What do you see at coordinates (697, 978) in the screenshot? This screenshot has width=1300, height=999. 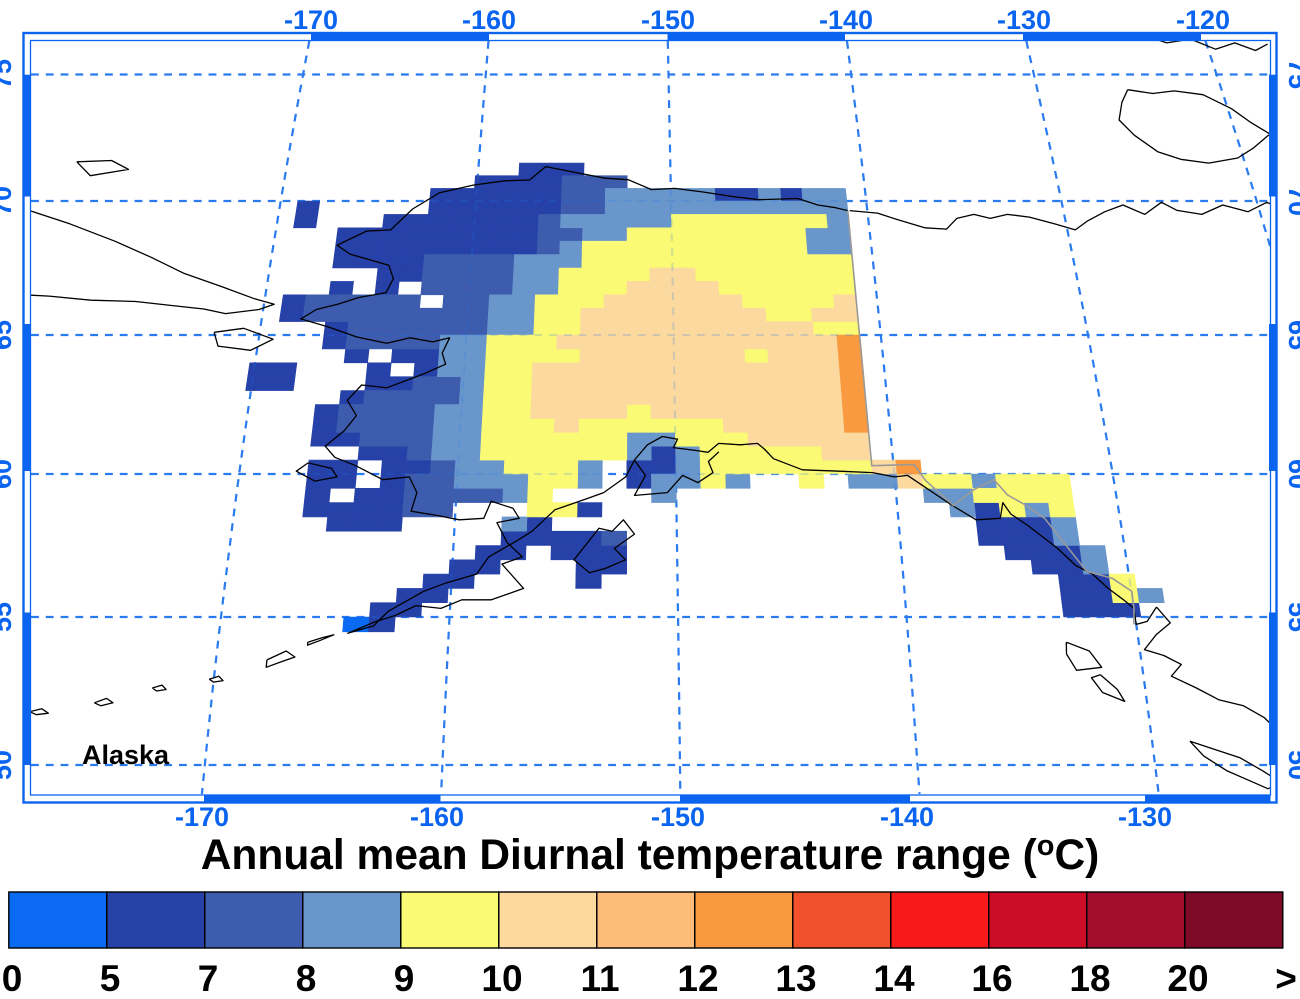 I see `svg-text: 12` at bounding box center [697, 978].